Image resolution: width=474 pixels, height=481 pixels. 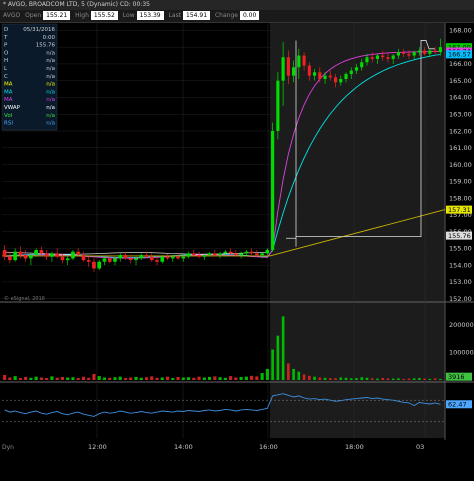 I want to click on price-tick-label: 157.00, so click(x=460, y=215).